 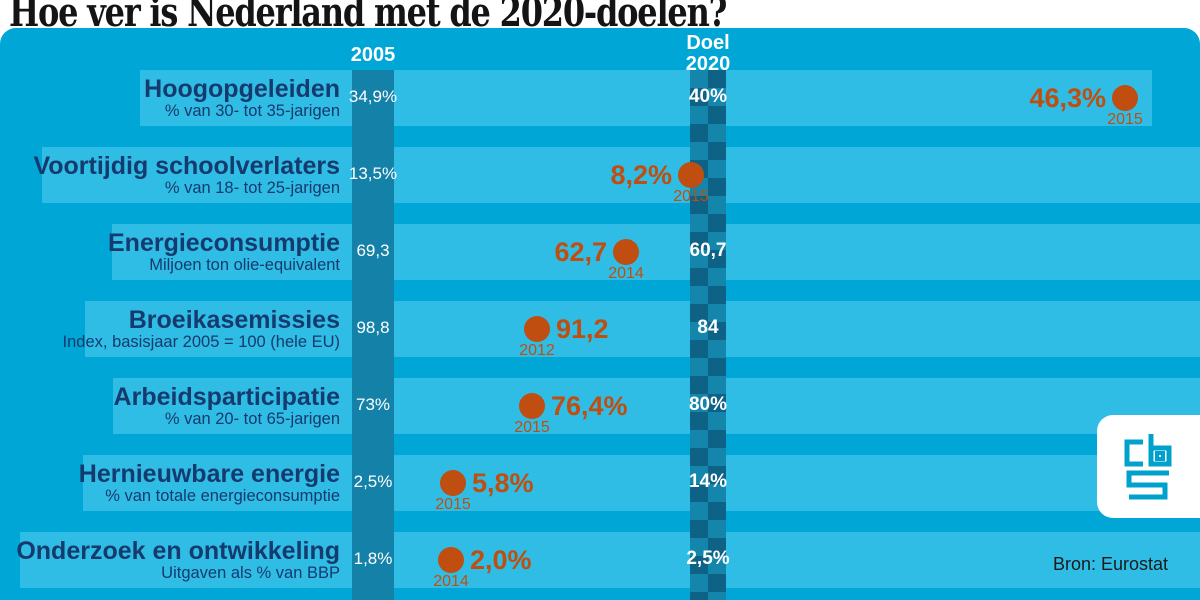 I want to click on current-value: 62,7, so click(x=580, y=252).